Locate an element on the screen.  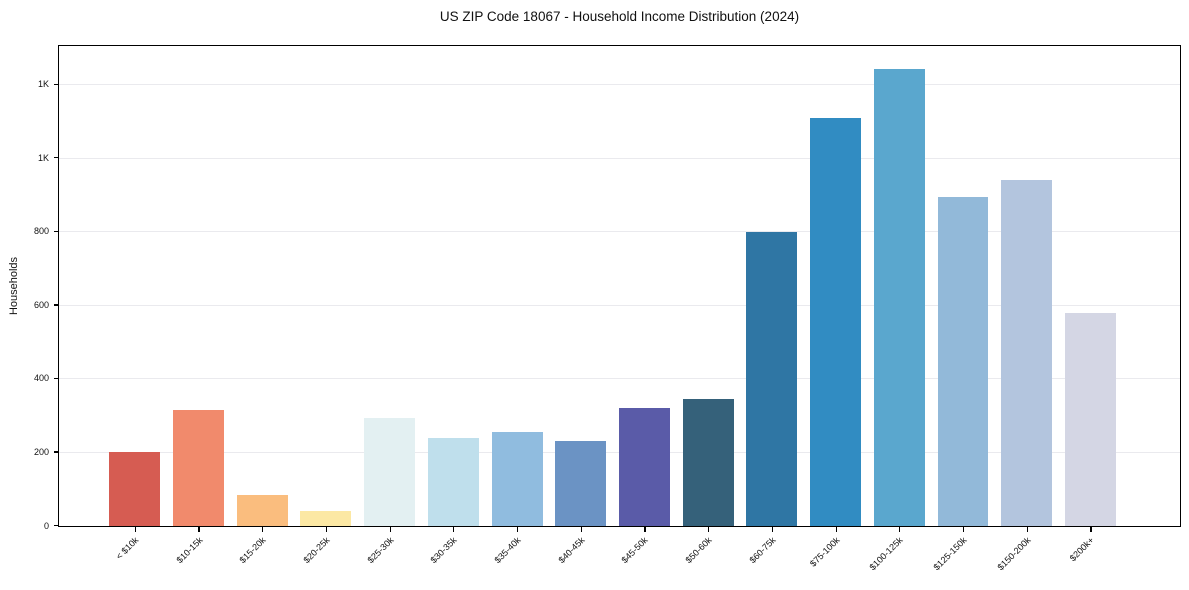
x-tick-label: $20-25k is located at coordinates (316, 550).